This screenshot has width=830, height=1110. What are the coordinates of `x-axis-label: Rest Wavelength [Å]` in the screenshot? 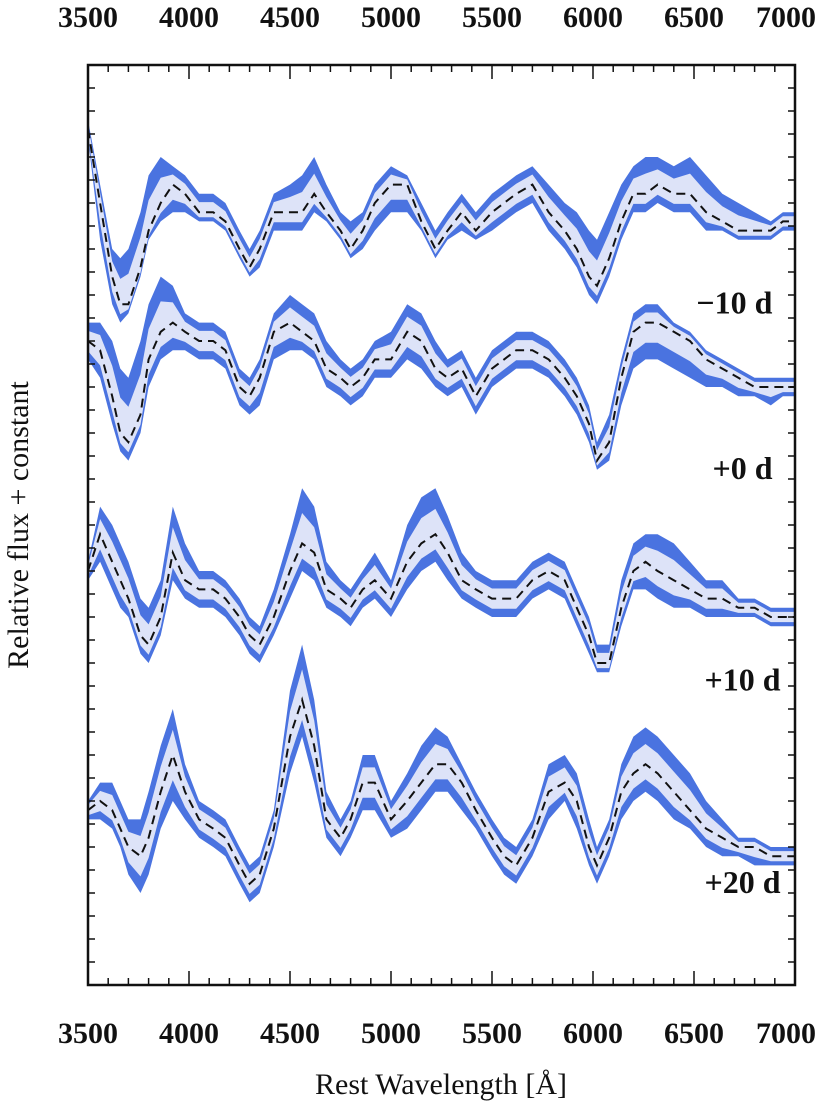 It's located at (441, 1084).